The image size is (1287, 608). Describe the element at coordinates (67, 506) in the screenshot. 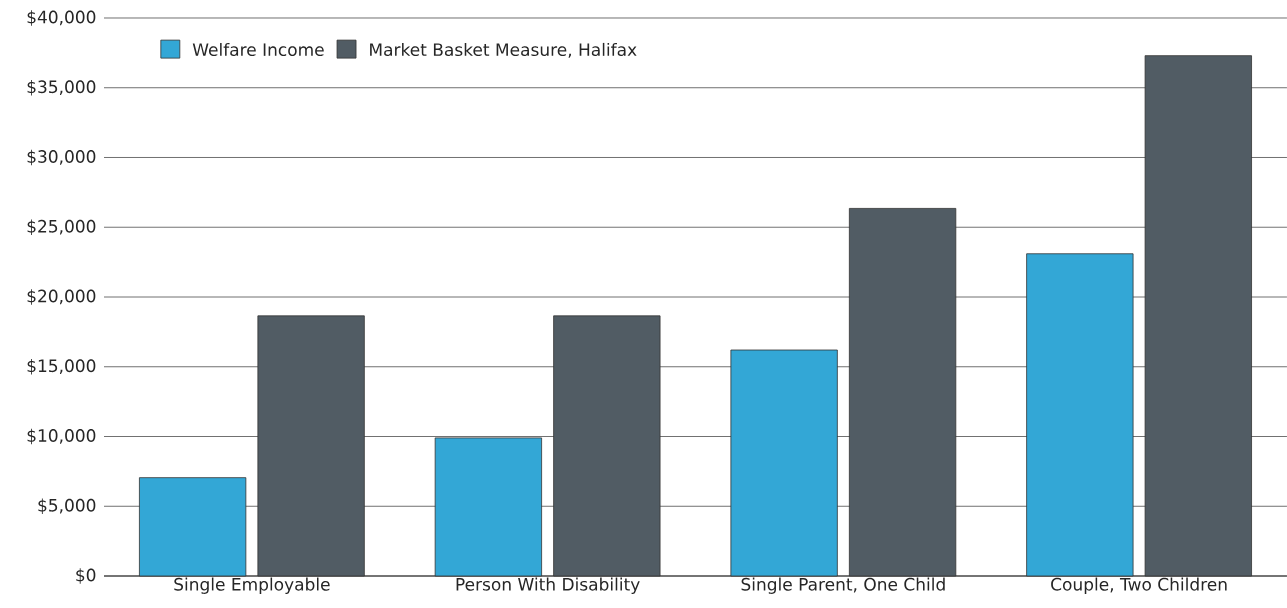

I see `y-tick-label: $5,000` at that location.